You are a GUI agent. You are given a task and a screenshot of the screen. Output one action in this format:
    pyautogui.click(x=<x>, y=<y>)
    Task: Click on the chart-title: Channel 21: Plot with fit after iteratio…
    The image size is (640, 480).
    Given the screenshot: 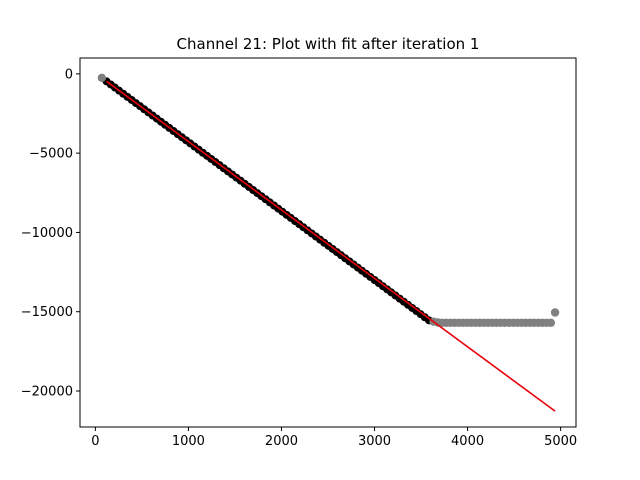 What is the action you would take?
    pyautogui.click(x=328, y=44)
    